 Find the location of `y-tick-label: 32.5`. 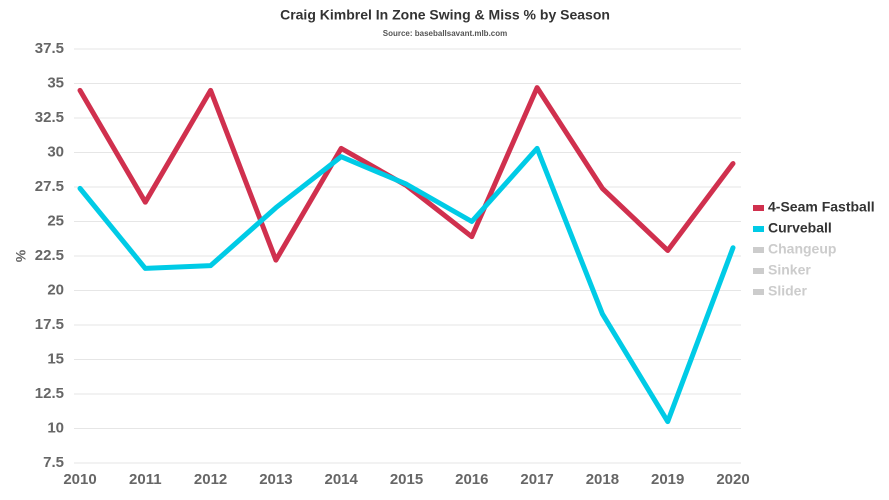

y-tick-label: 32.5 is located at coordinates (49, 117).